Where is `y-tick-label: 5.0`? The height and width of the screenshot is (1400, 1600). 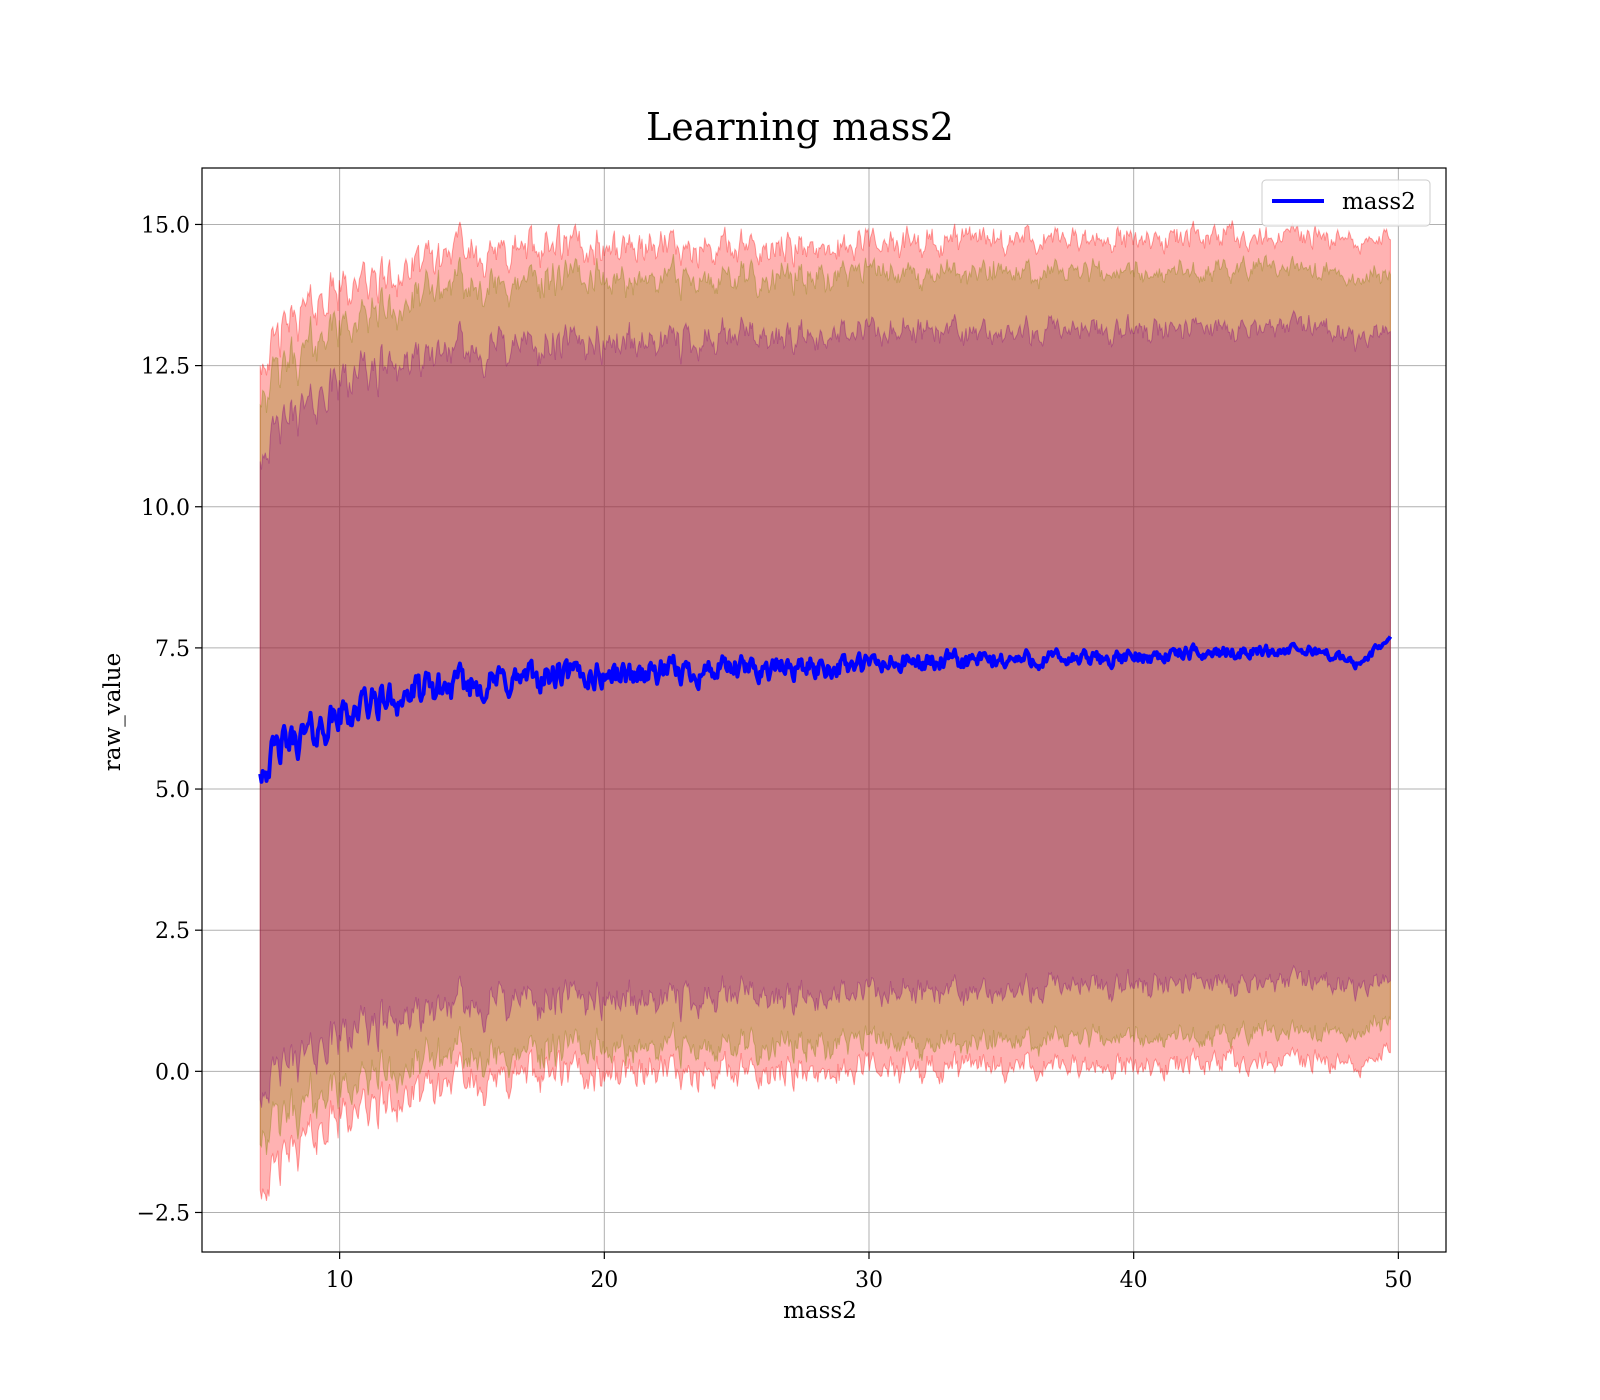
y-tick-label: 5.0 is located at coordinates (172, 790).